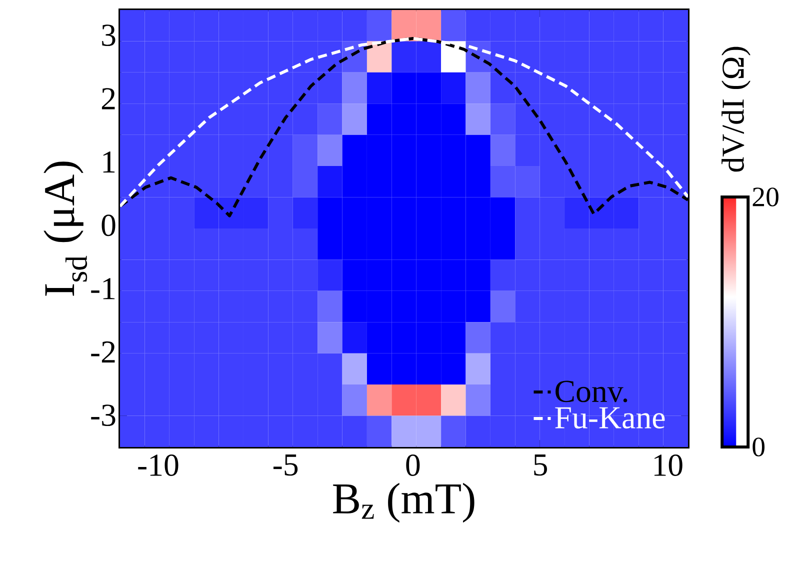 The height and width of the screenshot is (565, 801). What do you see at coordinates (413, 465) in the screenshot?
I see `x-tick-label: 0` at bounding box center [413, 465].